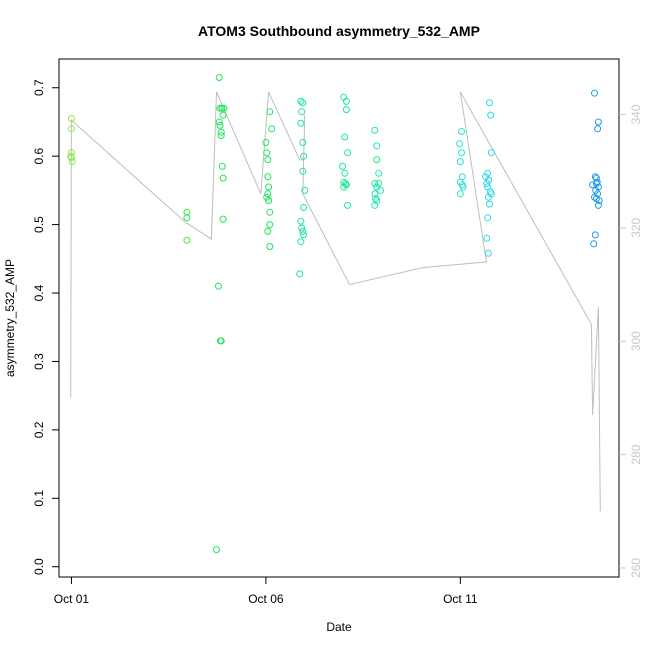  I want to click on y-tick-label: 0.5, so click(39, 224).